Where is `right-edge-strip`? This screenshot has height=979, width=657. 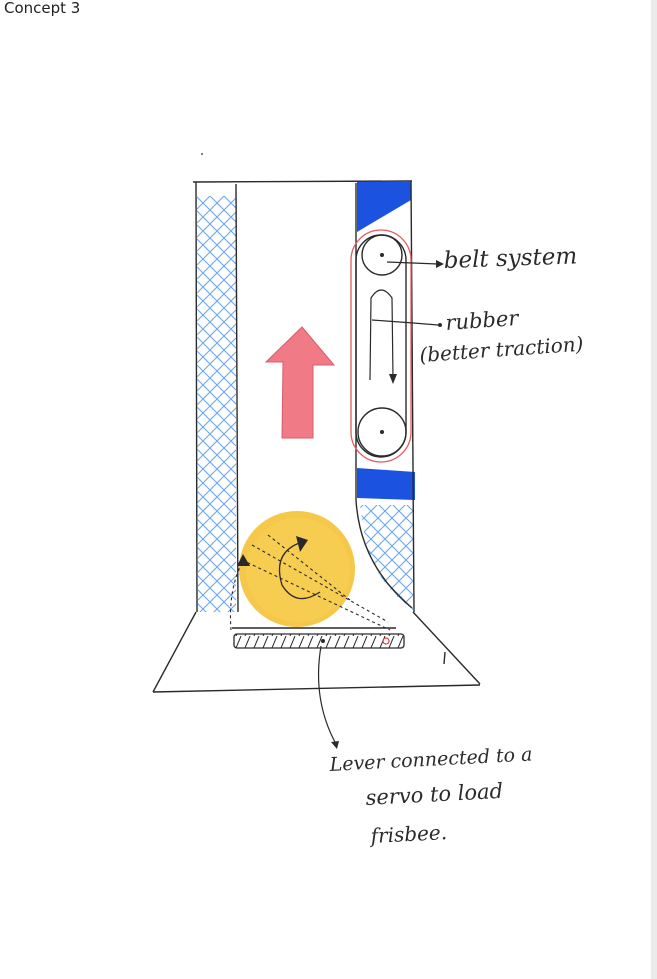
right-edge-strip is located at coordinates (654, 489).